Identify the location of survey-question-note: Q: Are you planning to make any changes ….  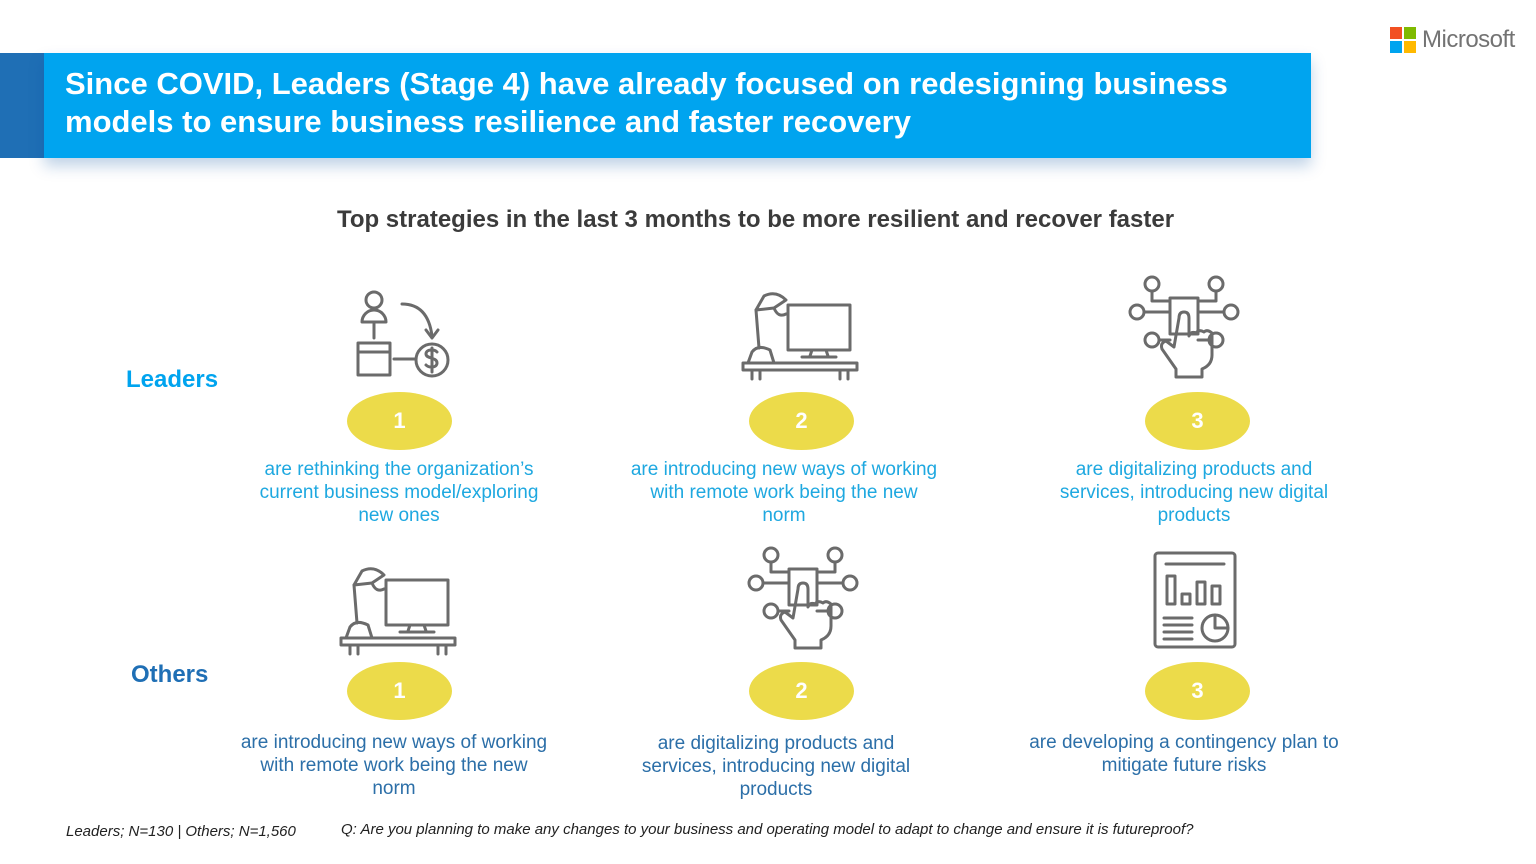
(767, 829).